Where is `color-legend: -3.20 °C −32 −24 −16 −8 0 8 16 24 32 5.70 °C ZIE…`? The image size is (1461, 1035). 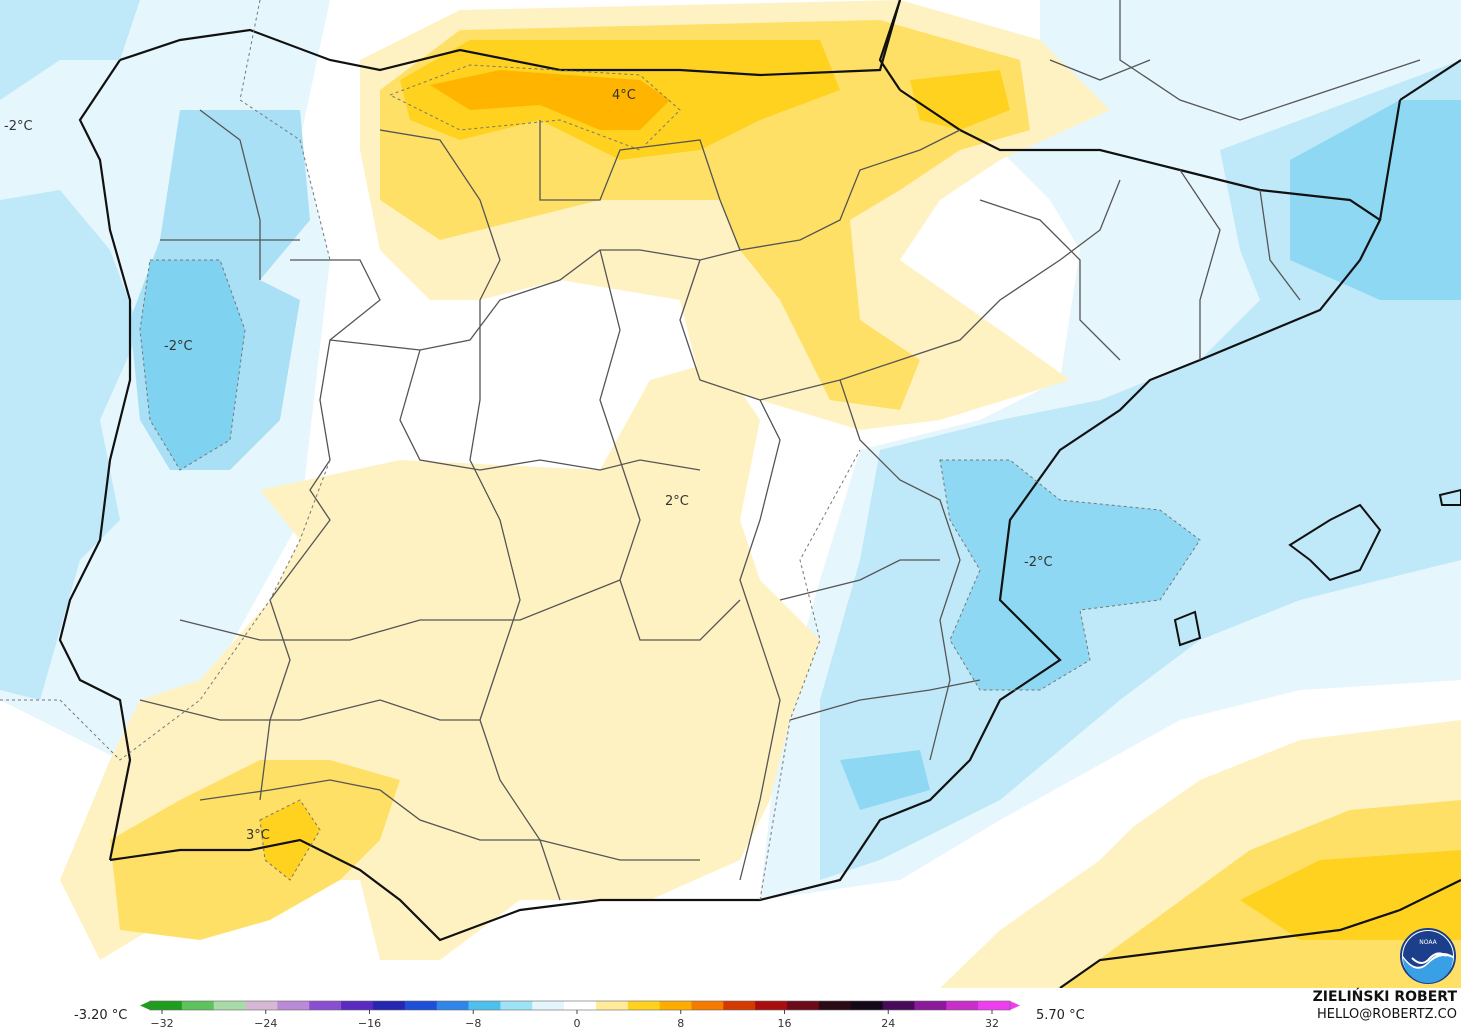 color-legend: -3.20 °C −32 −24 −16 −8 0 8 16 24 32 5.70 °C ZIE… is located at coordinates (730, 1011).